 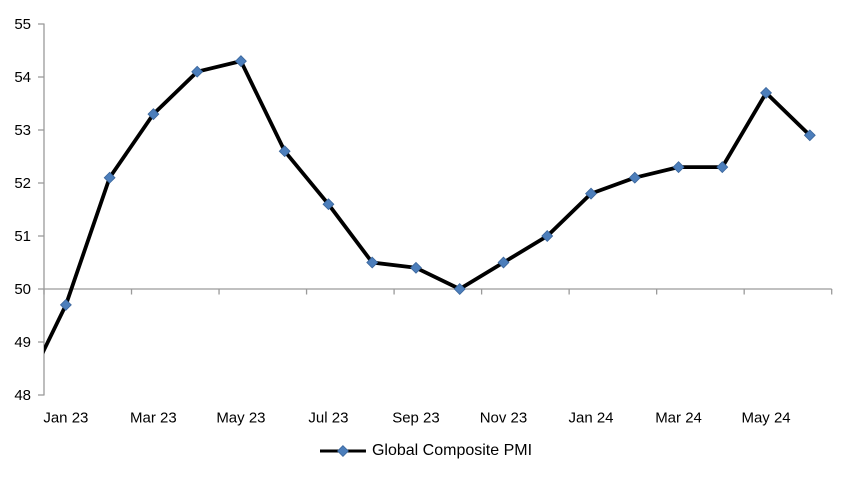 What do you see at coordinates (22, 289) in the screenshot?
I see `y-axis-label: 50` at bounding box center [22, 289].